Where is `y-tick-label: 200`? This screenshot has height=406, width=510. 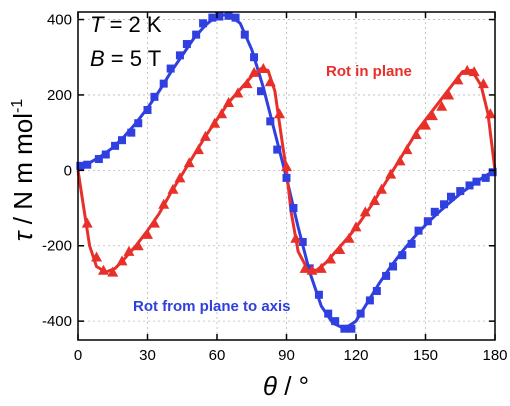
y-tick-label: 200 is located at coordinates (59, 95).